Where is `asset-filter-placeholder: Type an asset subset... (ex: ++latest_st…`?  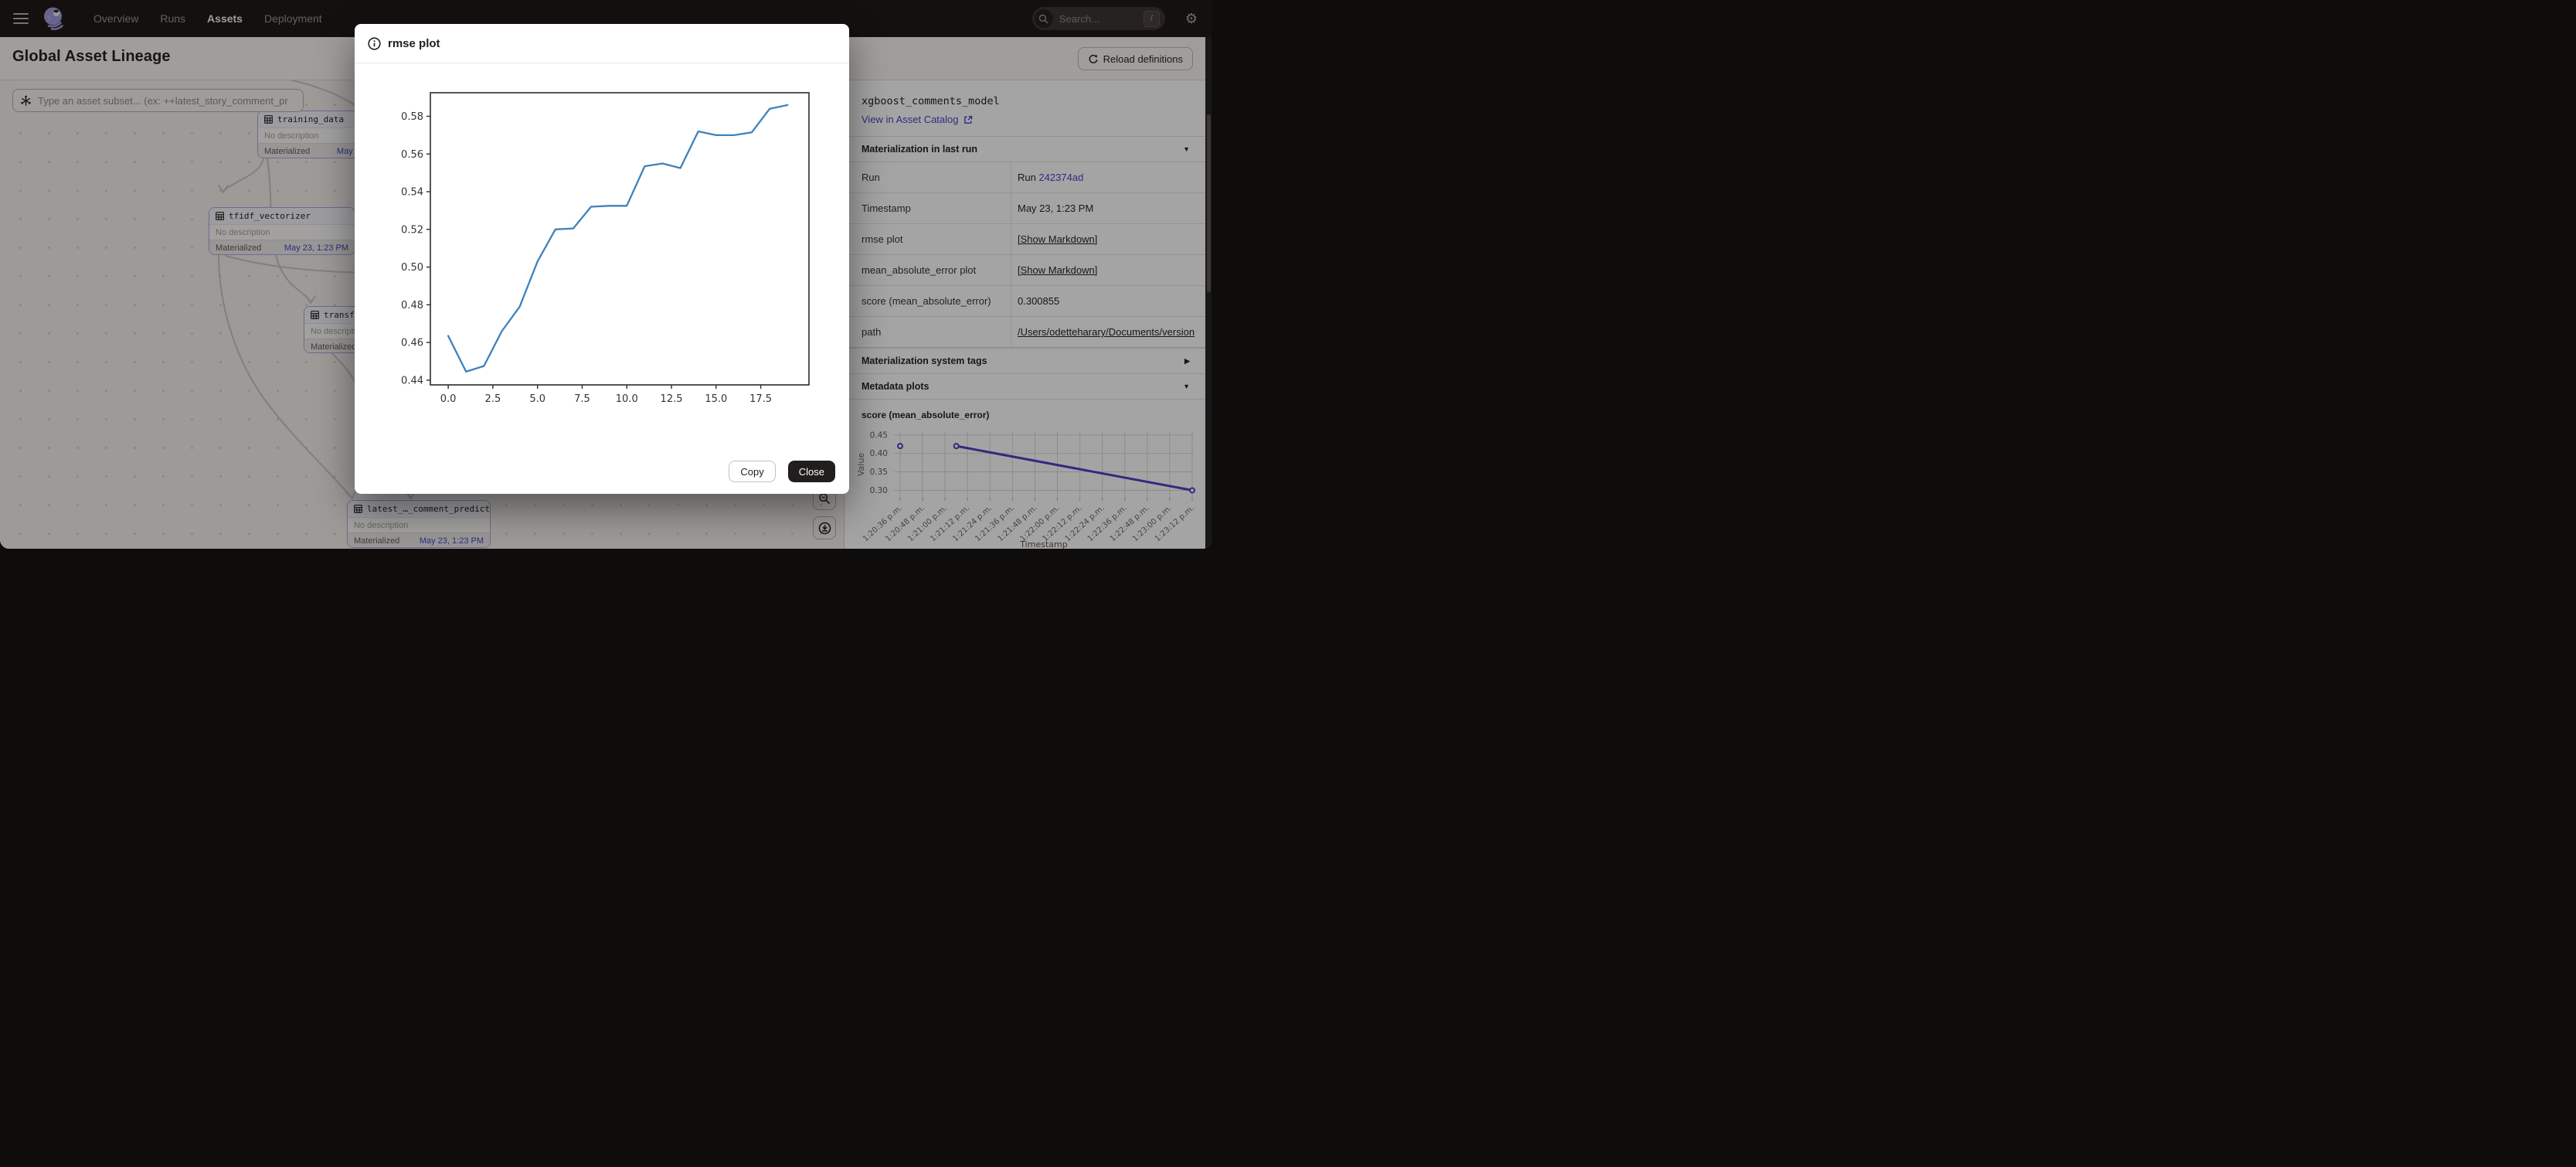
asset-filter-placeholder: Type an asset subset... (ex: ++latest_st… is located at coordinates (163, 101).